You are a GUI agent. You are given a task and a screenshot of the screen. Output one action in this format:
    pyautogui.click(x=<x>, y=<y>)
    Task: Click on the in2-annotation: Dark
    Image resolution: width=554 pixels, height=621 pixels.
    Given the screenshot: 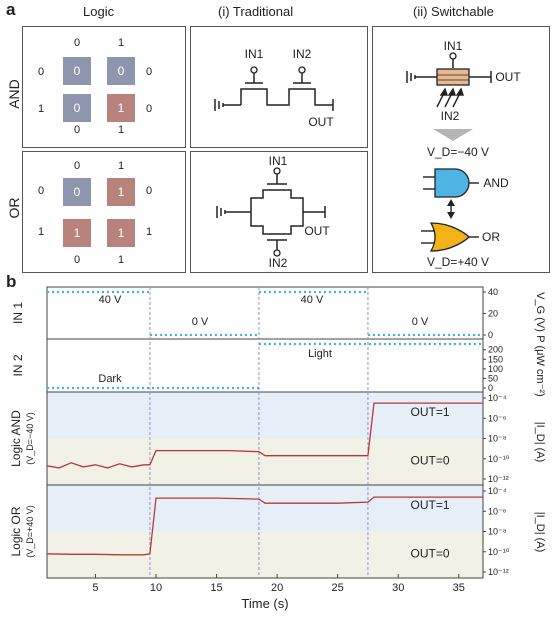 What is the action you would take?
    pyautogui.click(x=110, y=379)
    